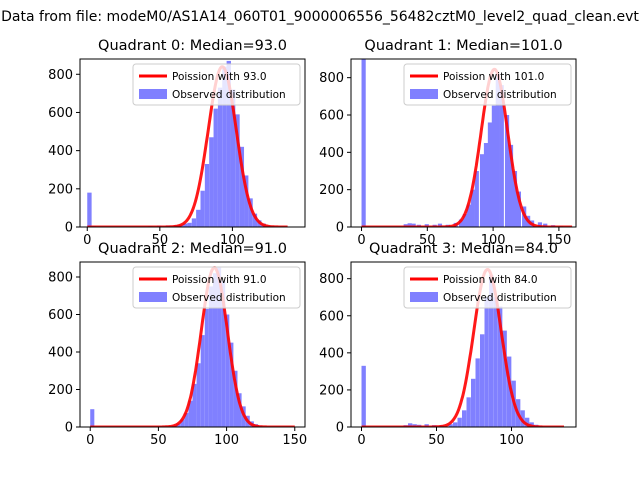 The width and height of the screenshot is (640, 480). I want to click on chart-title: Quadrant 1: Median=101.0, so click(463, 46).